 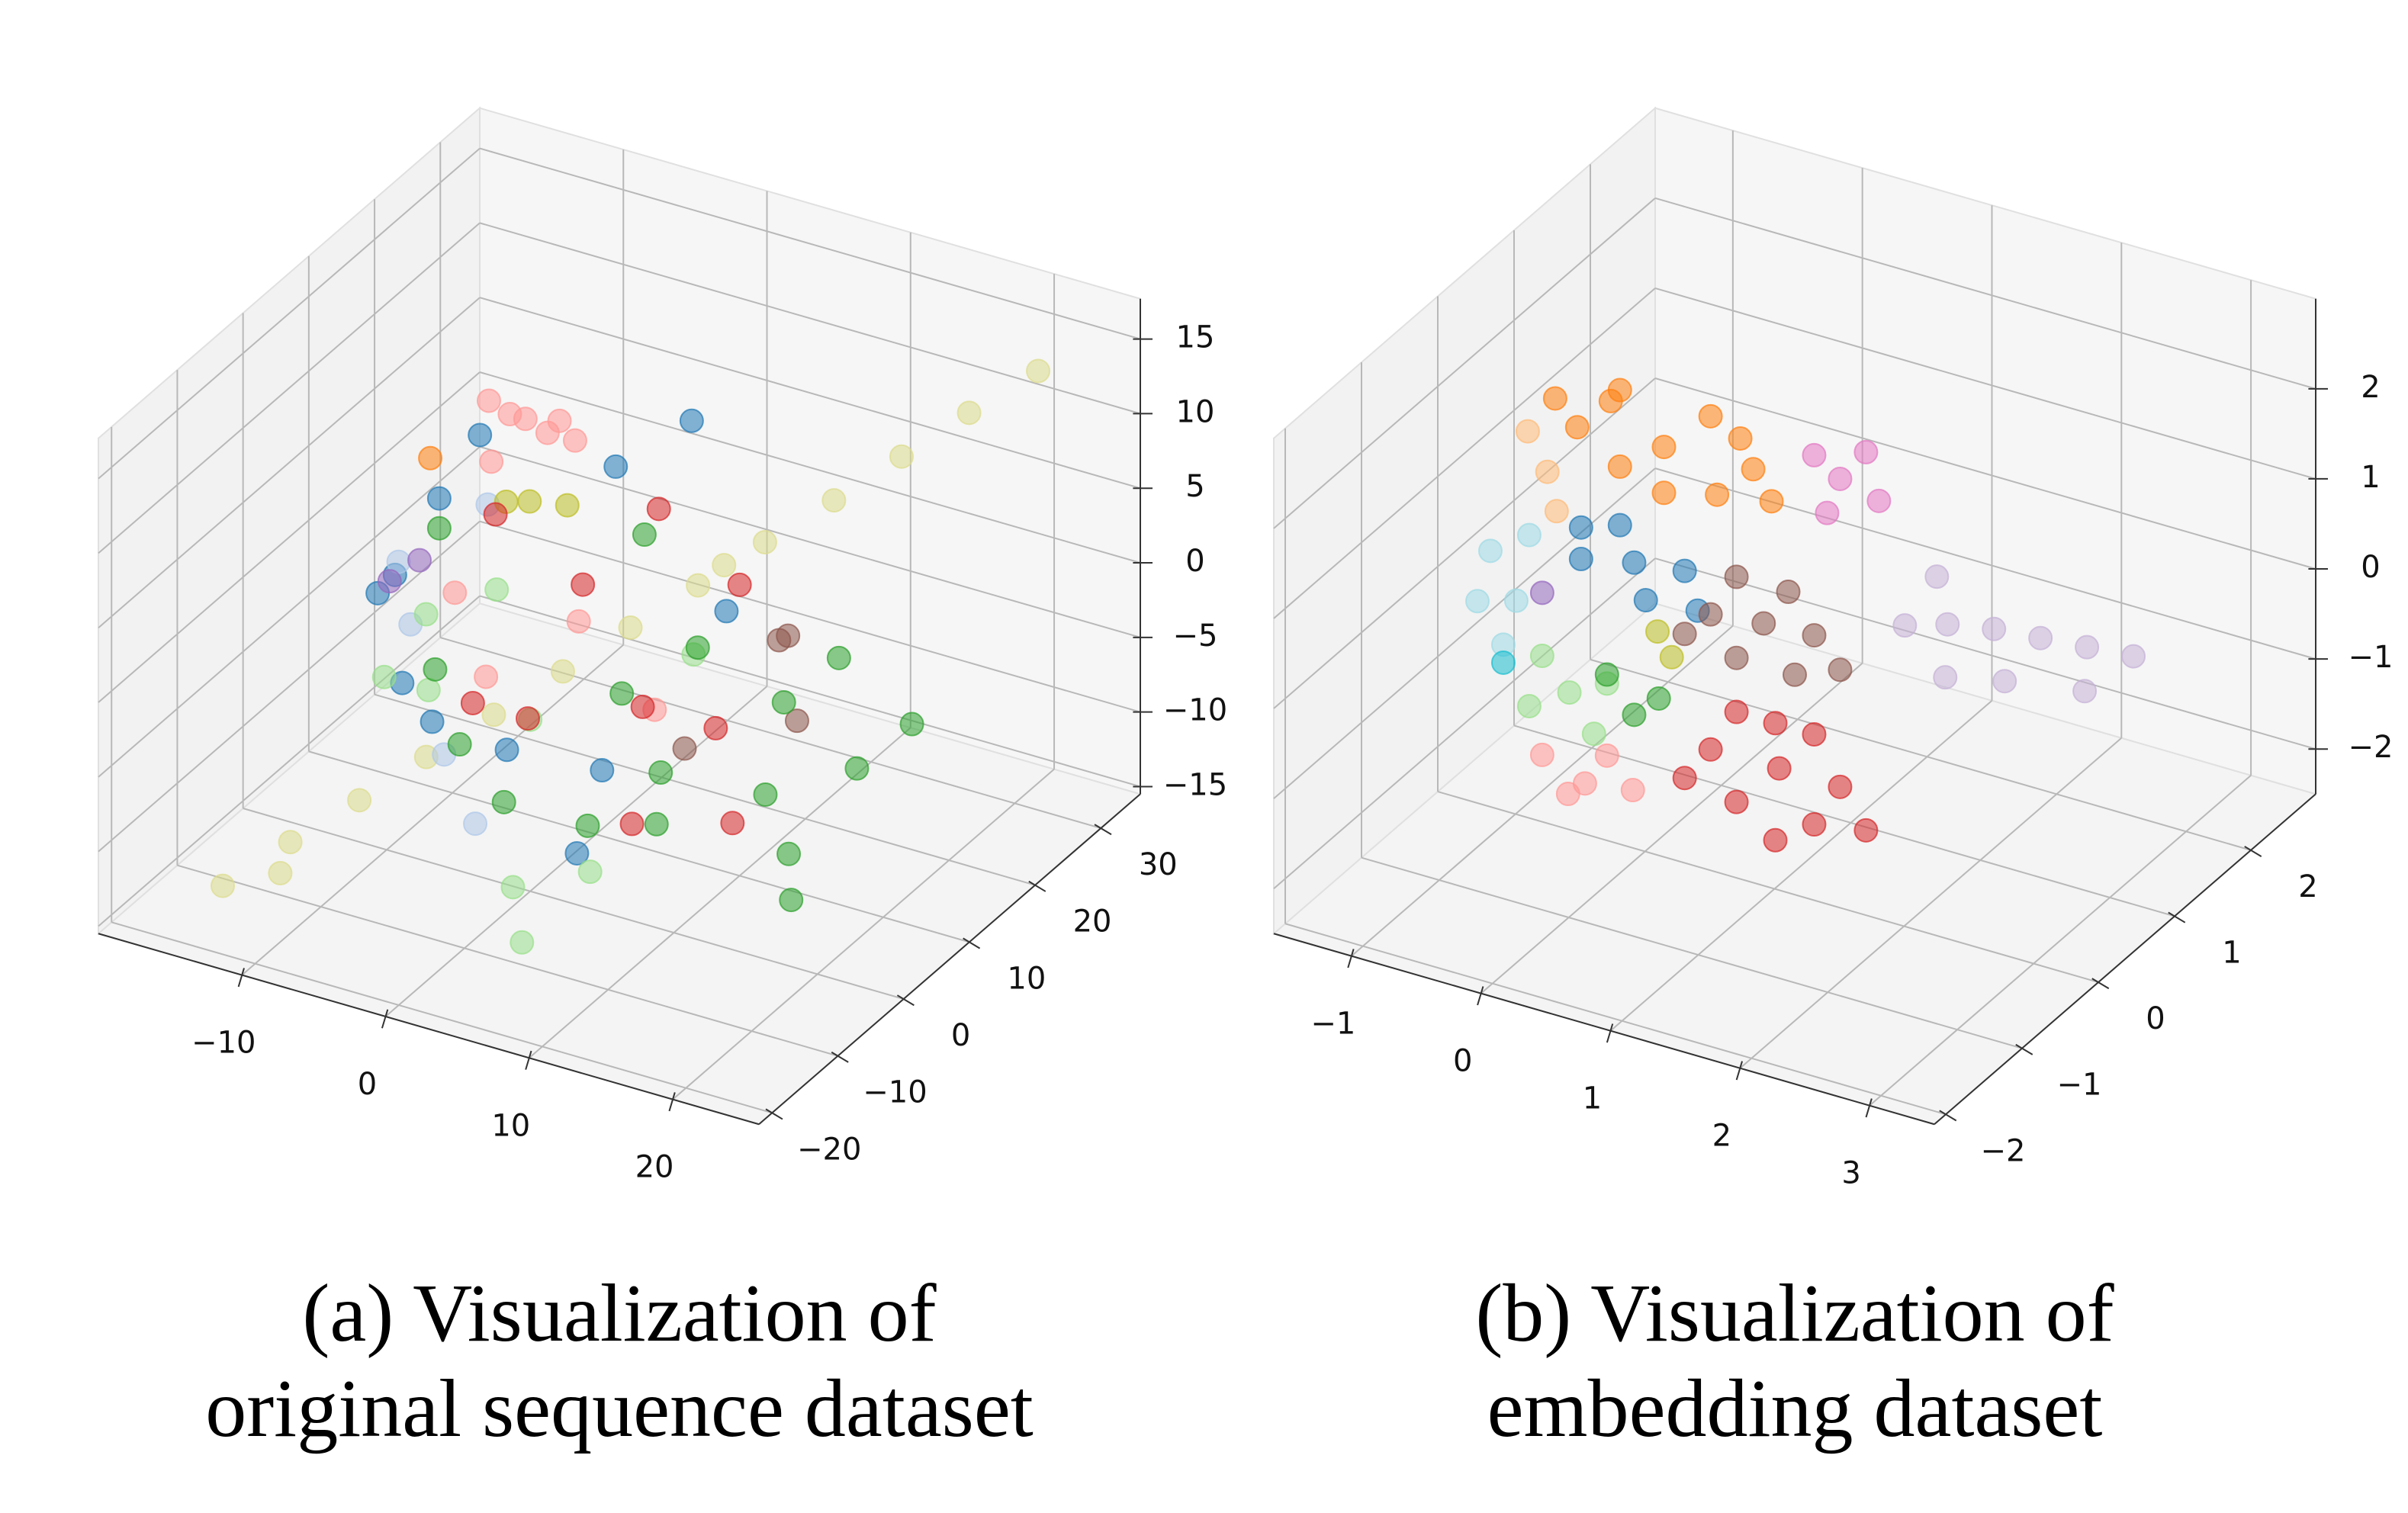 I want to click on x-tick-label: 2, so click(x=1722, y=1136).